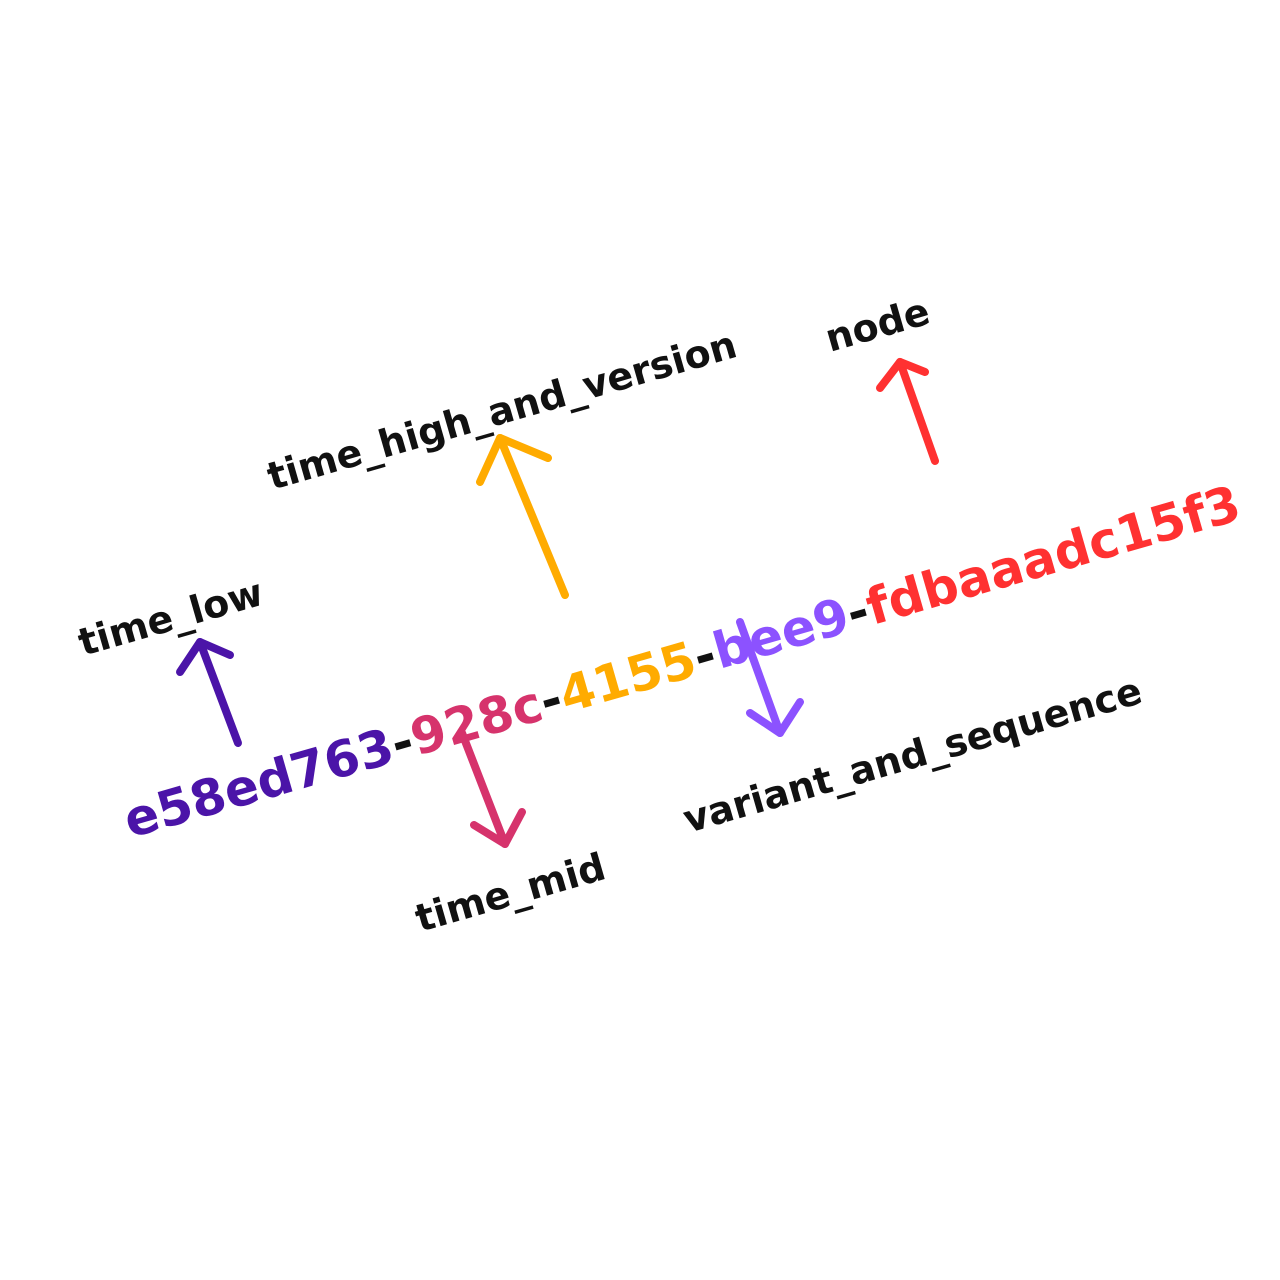 This screenshot has height=1280, width=1280. Describe the element at coordinates (476, 721) in the screenshot. I see `uuid-time-mid: 928c` at that location.